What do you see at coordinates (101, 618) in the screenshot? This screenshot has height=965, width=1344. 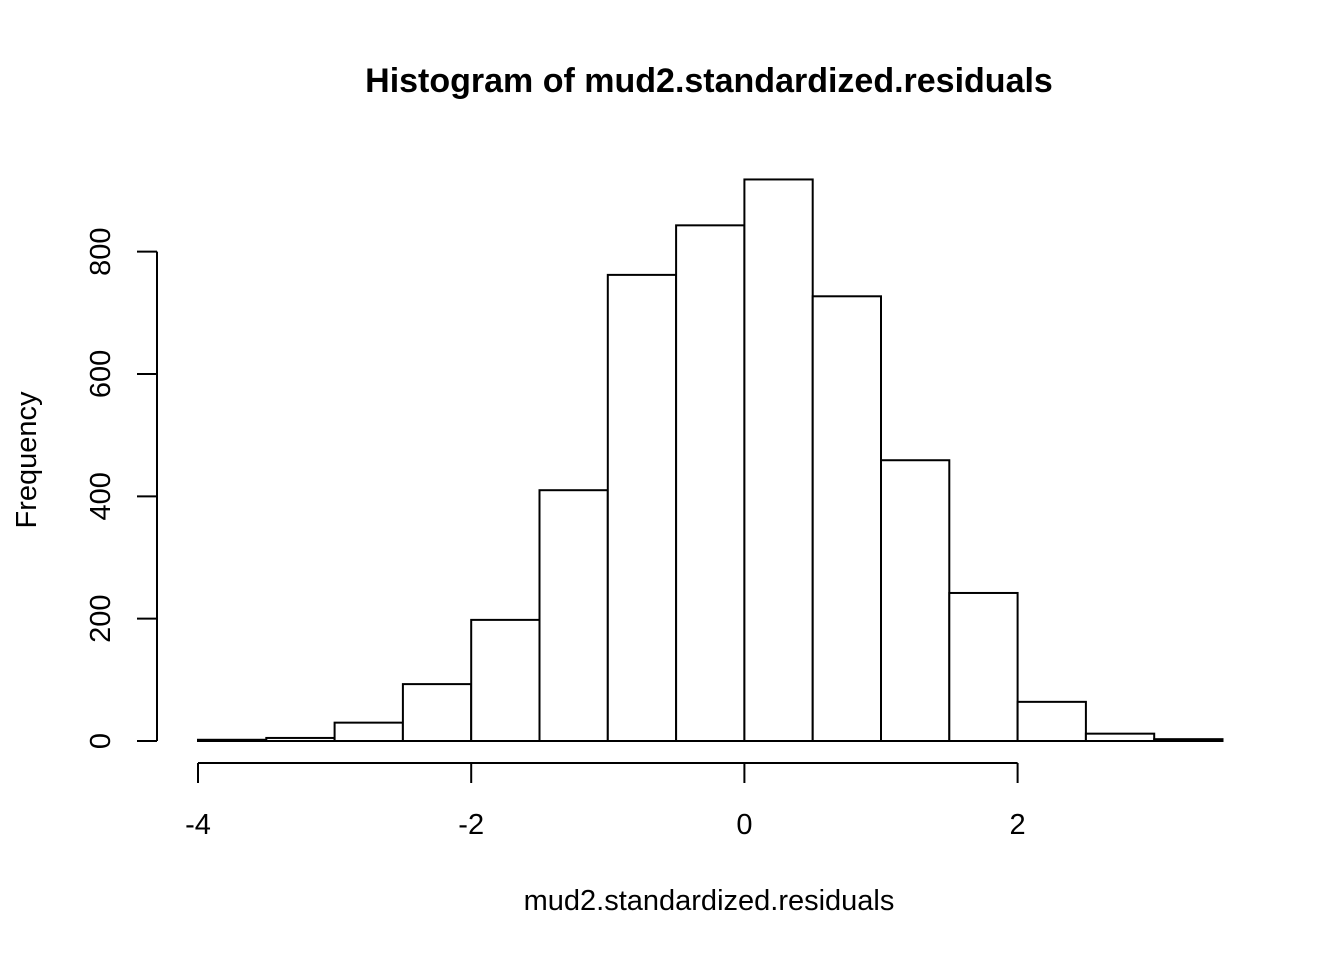 I see `y-tick-label: 200` at bounding box center [101, 618].